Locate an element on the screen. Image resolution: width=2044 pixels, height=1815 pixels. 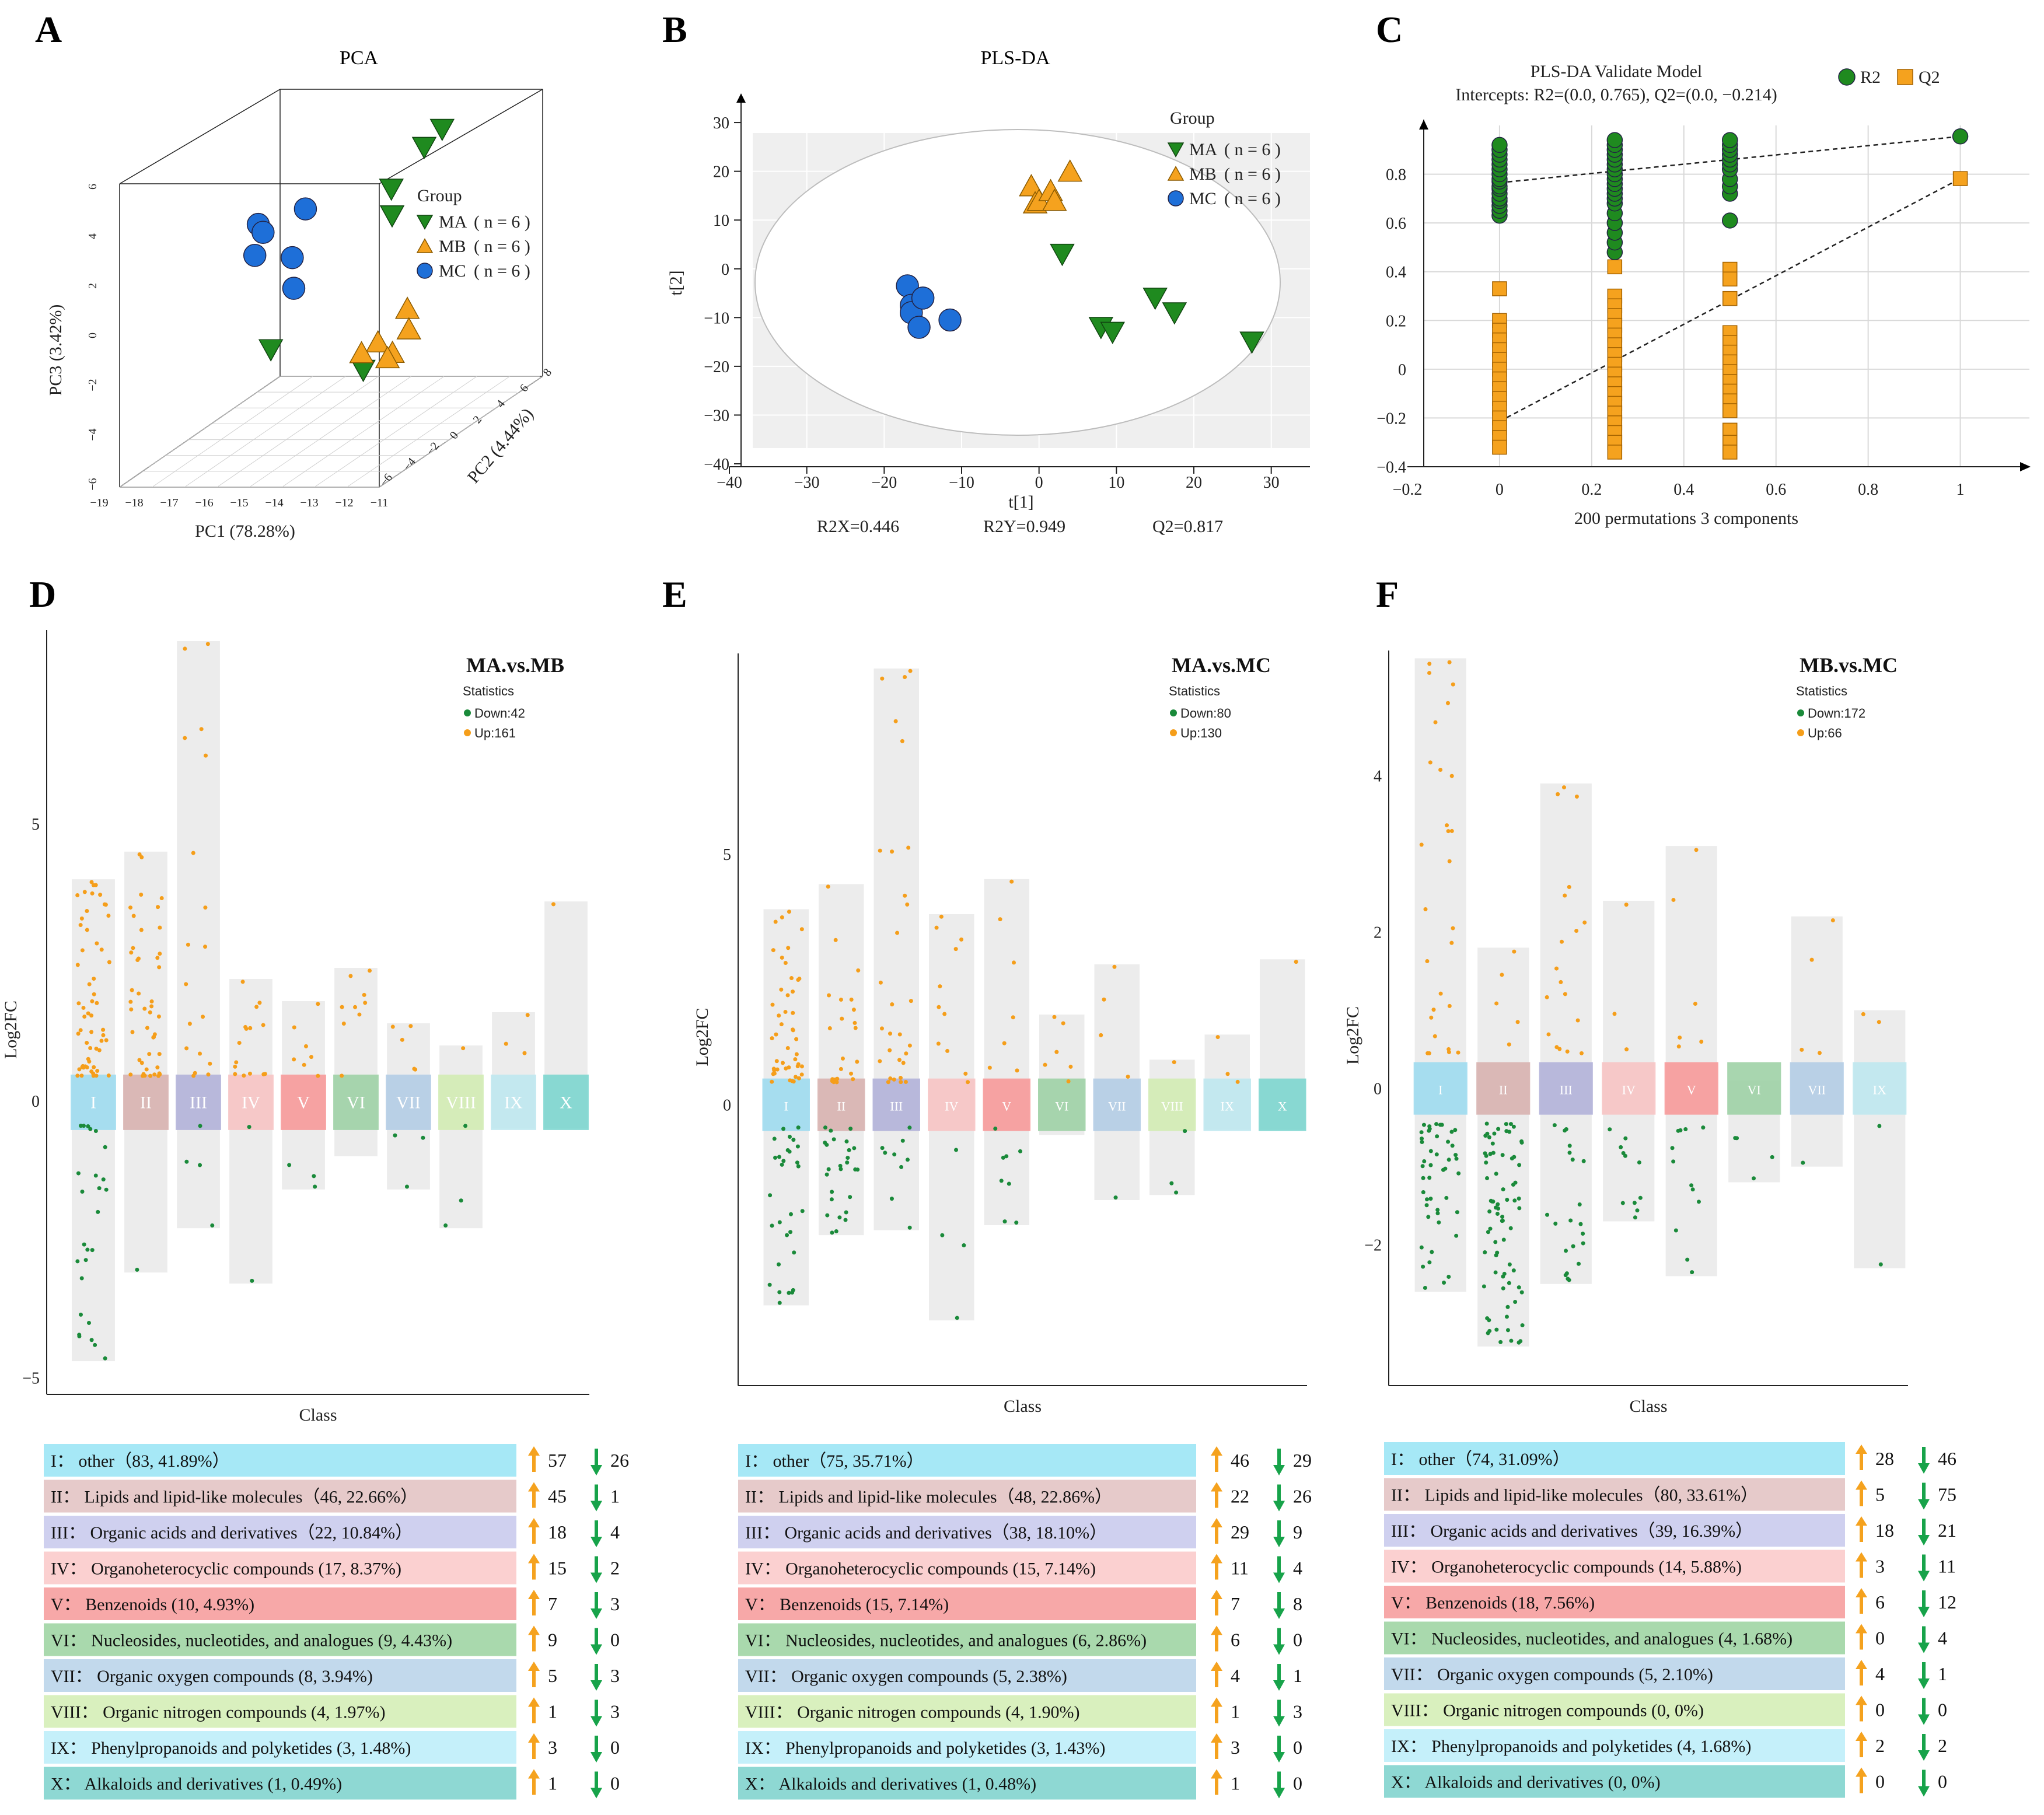
up-count: 29 is located at coordinates (1240, 1532).